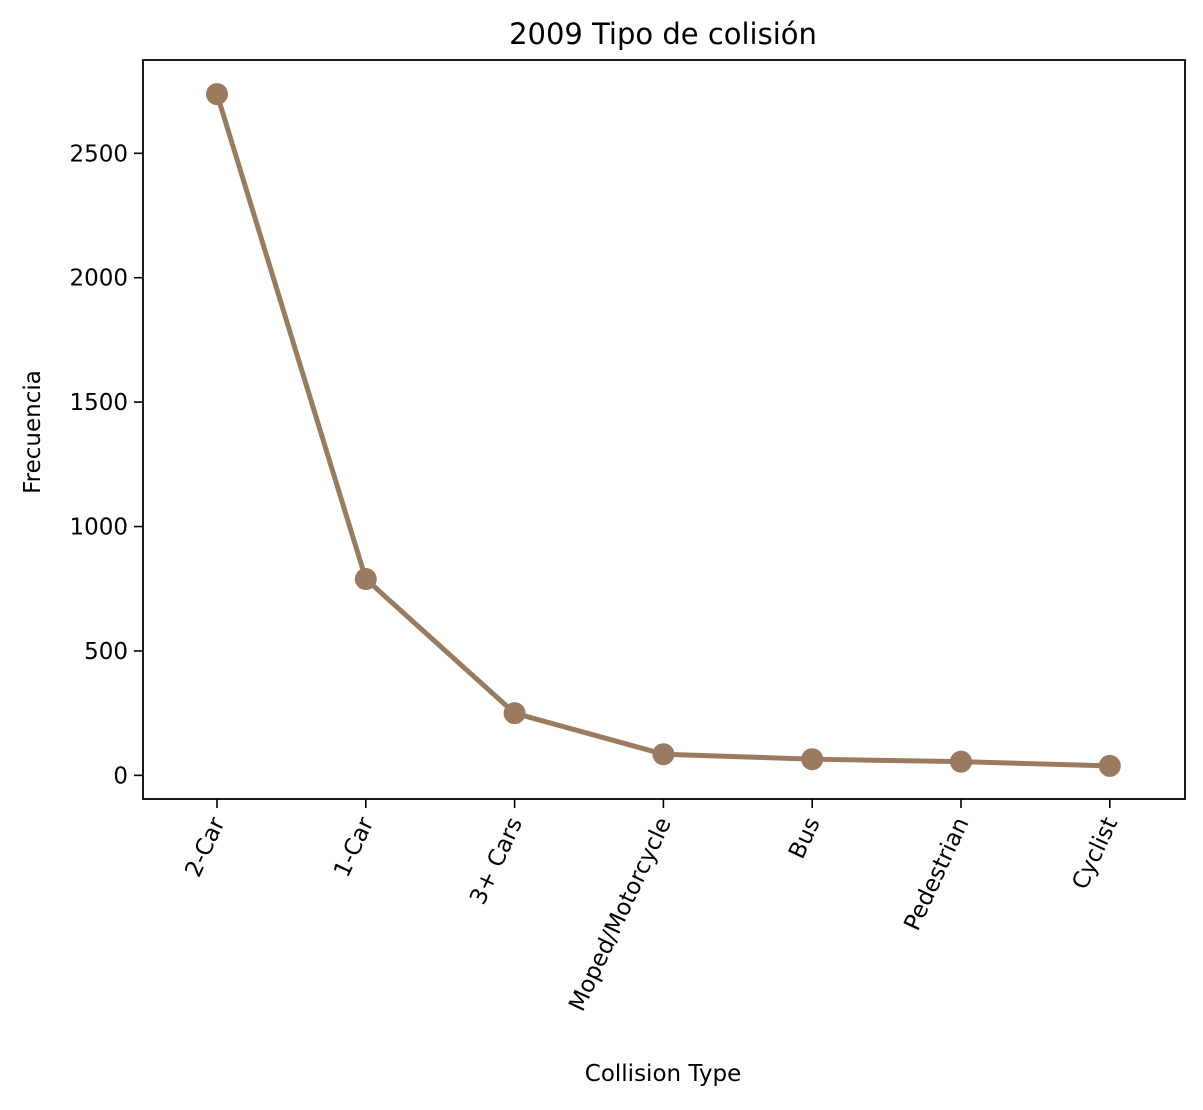 Image resolution: width=1203 pixels, height=1110 pixels. I want to click on y-tick-label: 500, so click(106, 652).